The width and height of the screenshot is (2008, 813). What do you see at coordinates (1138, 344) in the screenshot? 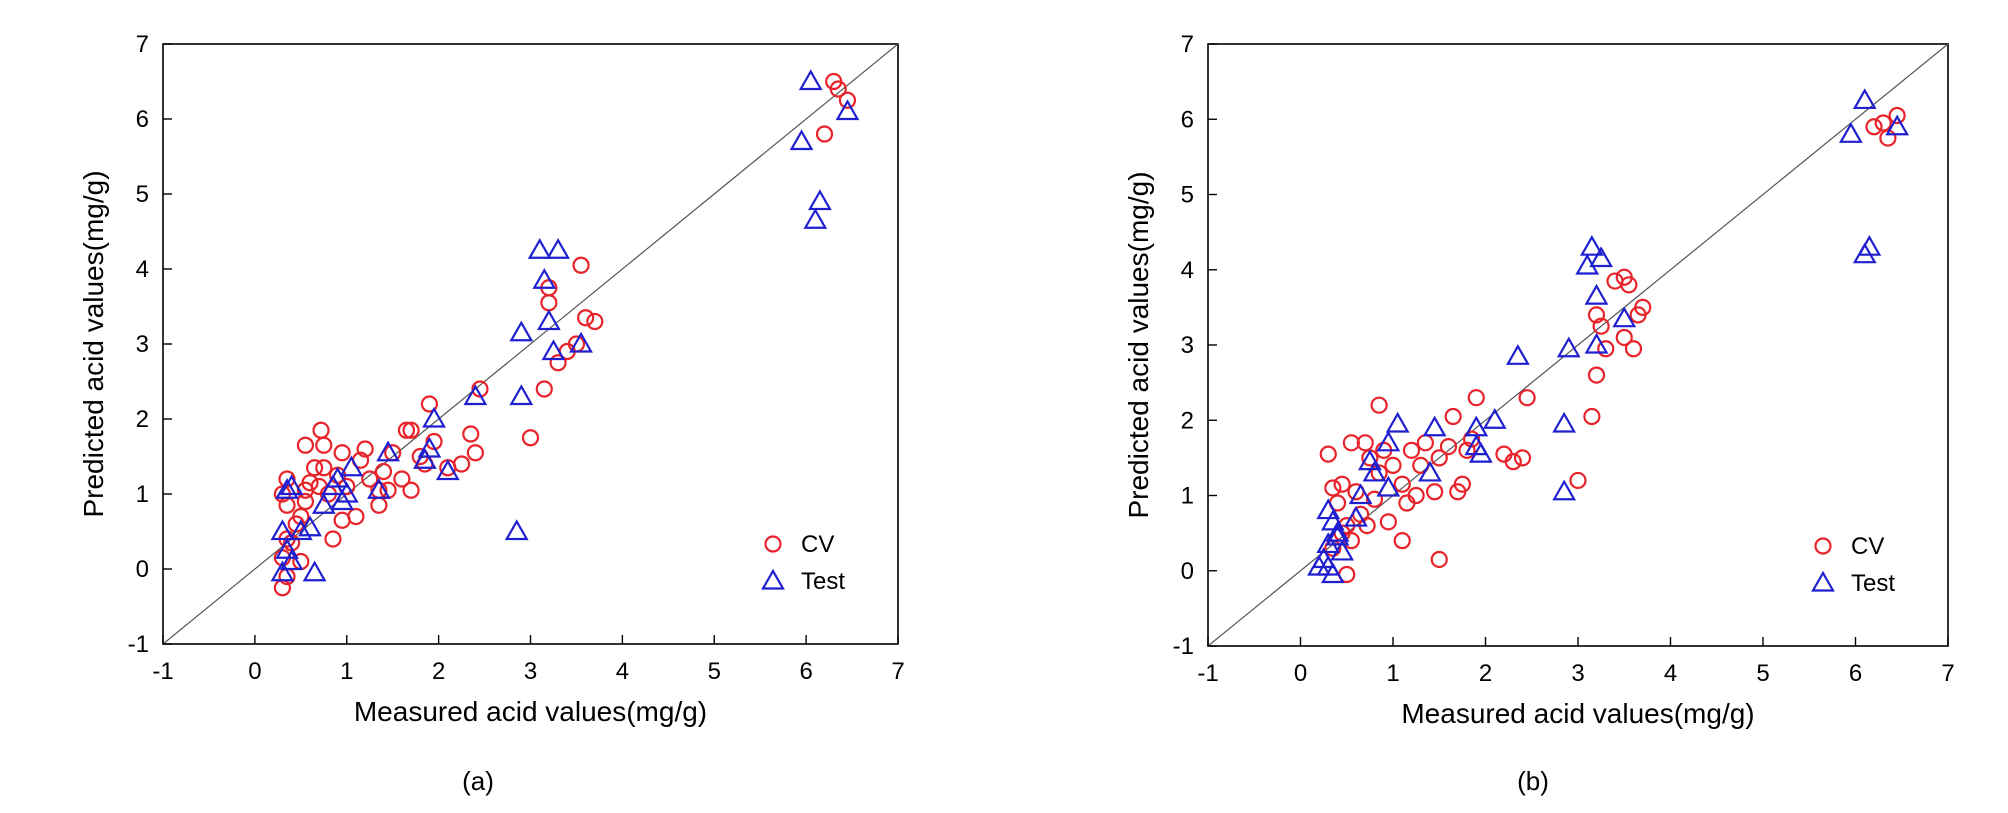
I see `y-axis-label: Predicted acid values(mg/g)` at bounding box center [1138, 344].